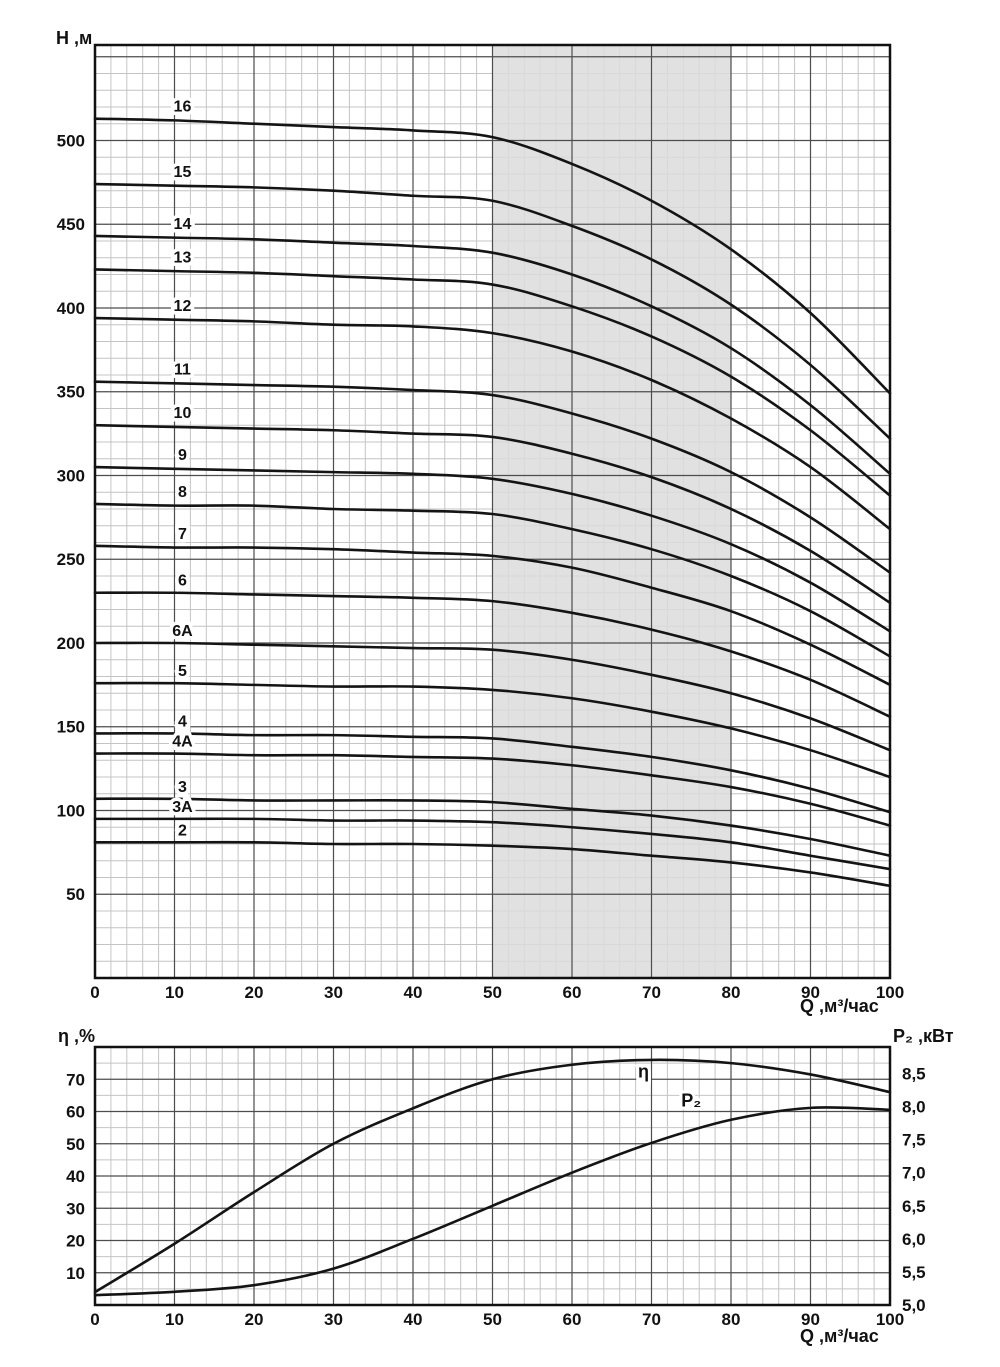 This screenshot has width=1000, height=1367. What do you see at coordinates (182, 742) in the screenshot?
I see `svg-text: 4A` at bounding box center [182, 742].